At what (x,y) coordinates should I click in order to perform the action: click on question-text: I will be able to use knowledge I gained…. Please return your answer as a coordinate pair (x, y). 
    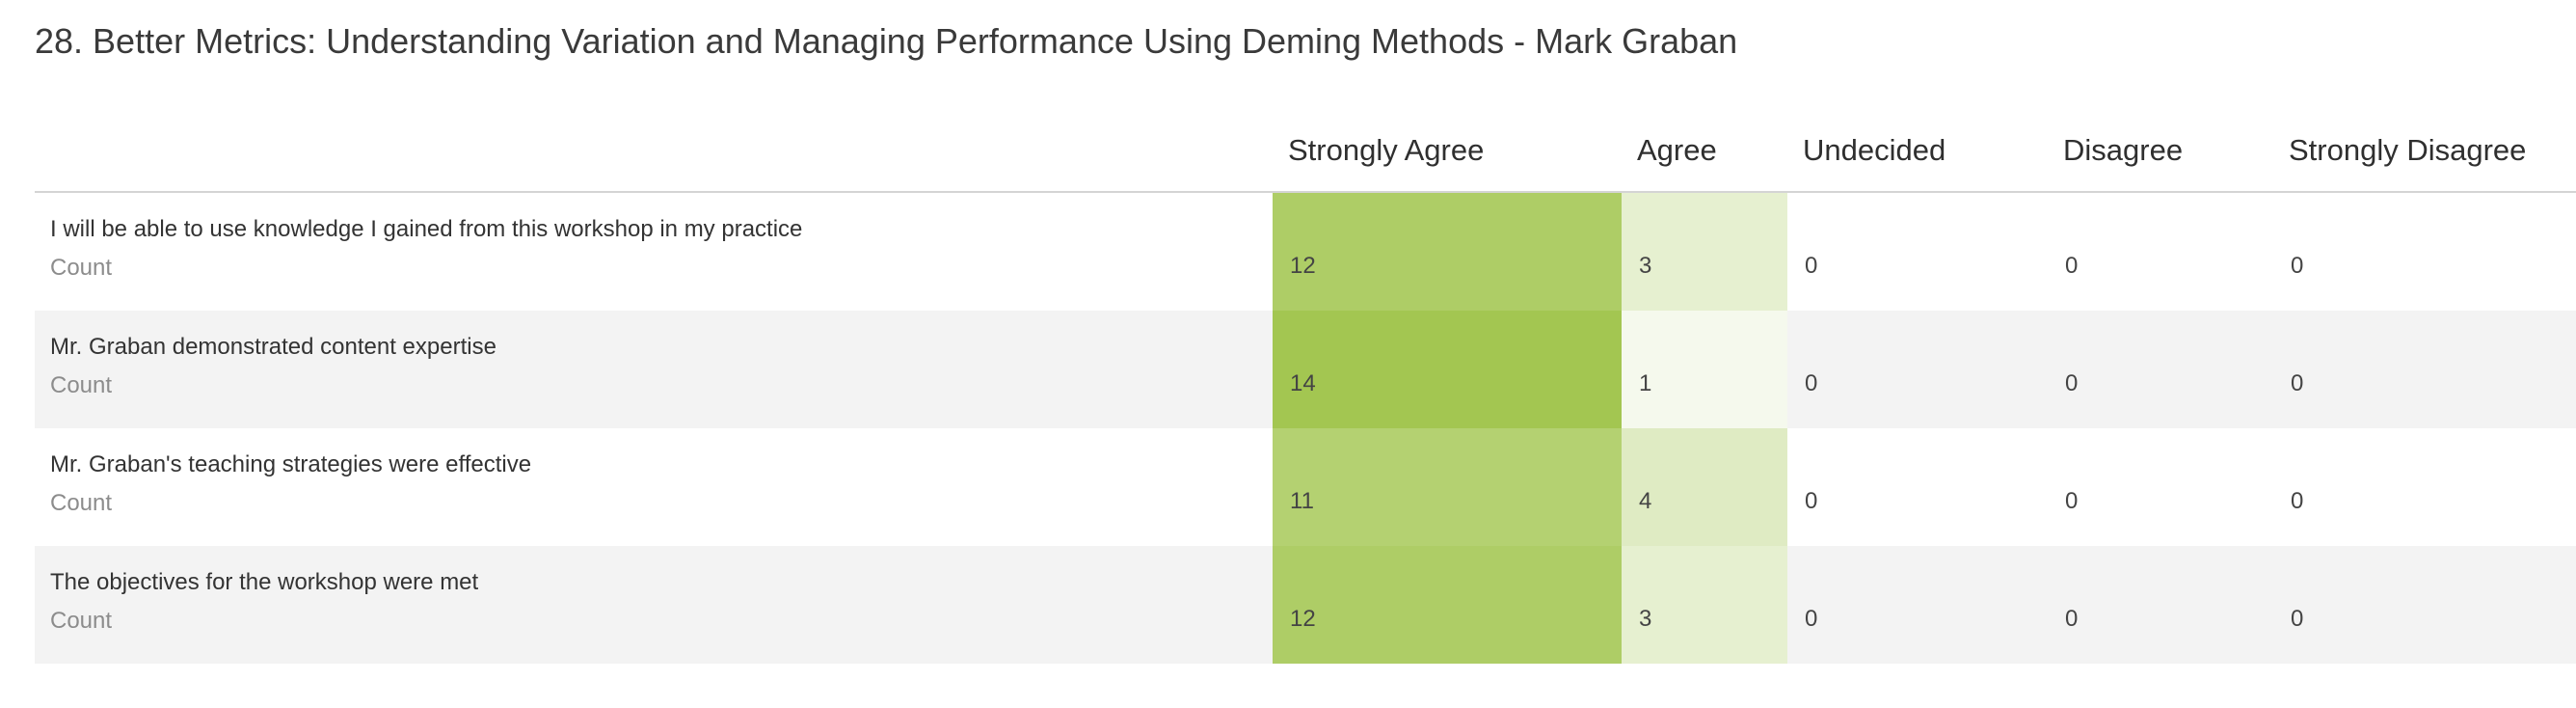
    Looking at the image, I should click on (427, 229).